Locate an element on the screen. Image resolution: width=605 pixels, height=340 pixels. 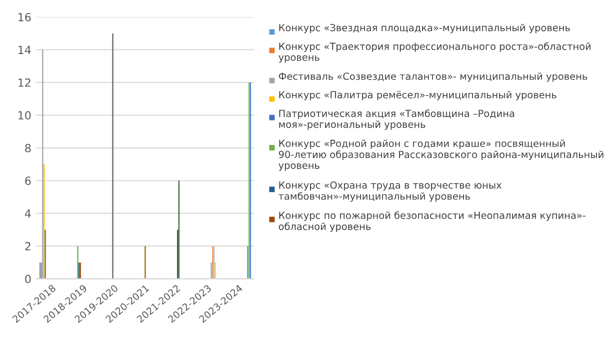
y-tick-label: 8 is located at coordinates (28, 148).